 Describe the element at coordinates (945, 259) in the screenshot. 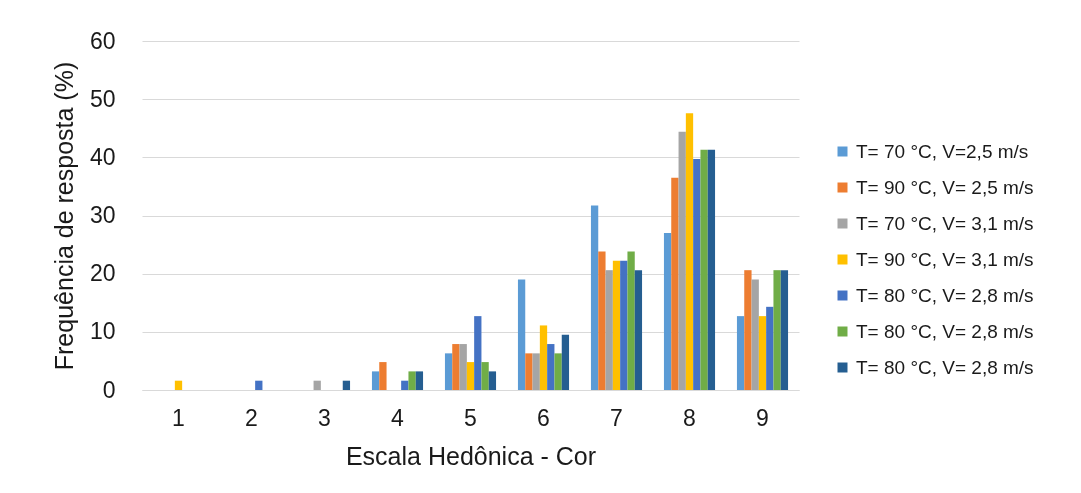

I see `legend-label: T= 90 °C, V= 3,1 m/s` at that location.